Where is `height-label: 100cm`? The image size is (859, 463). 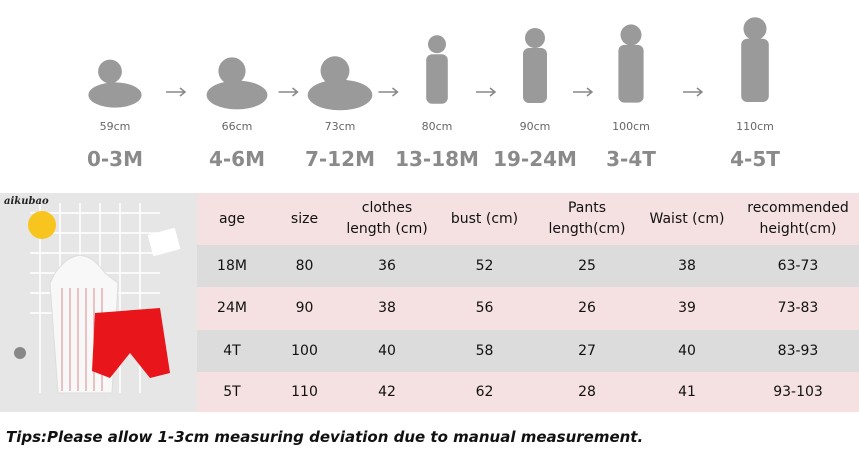 height-label: 100cm is located at coordinates (631, 126).